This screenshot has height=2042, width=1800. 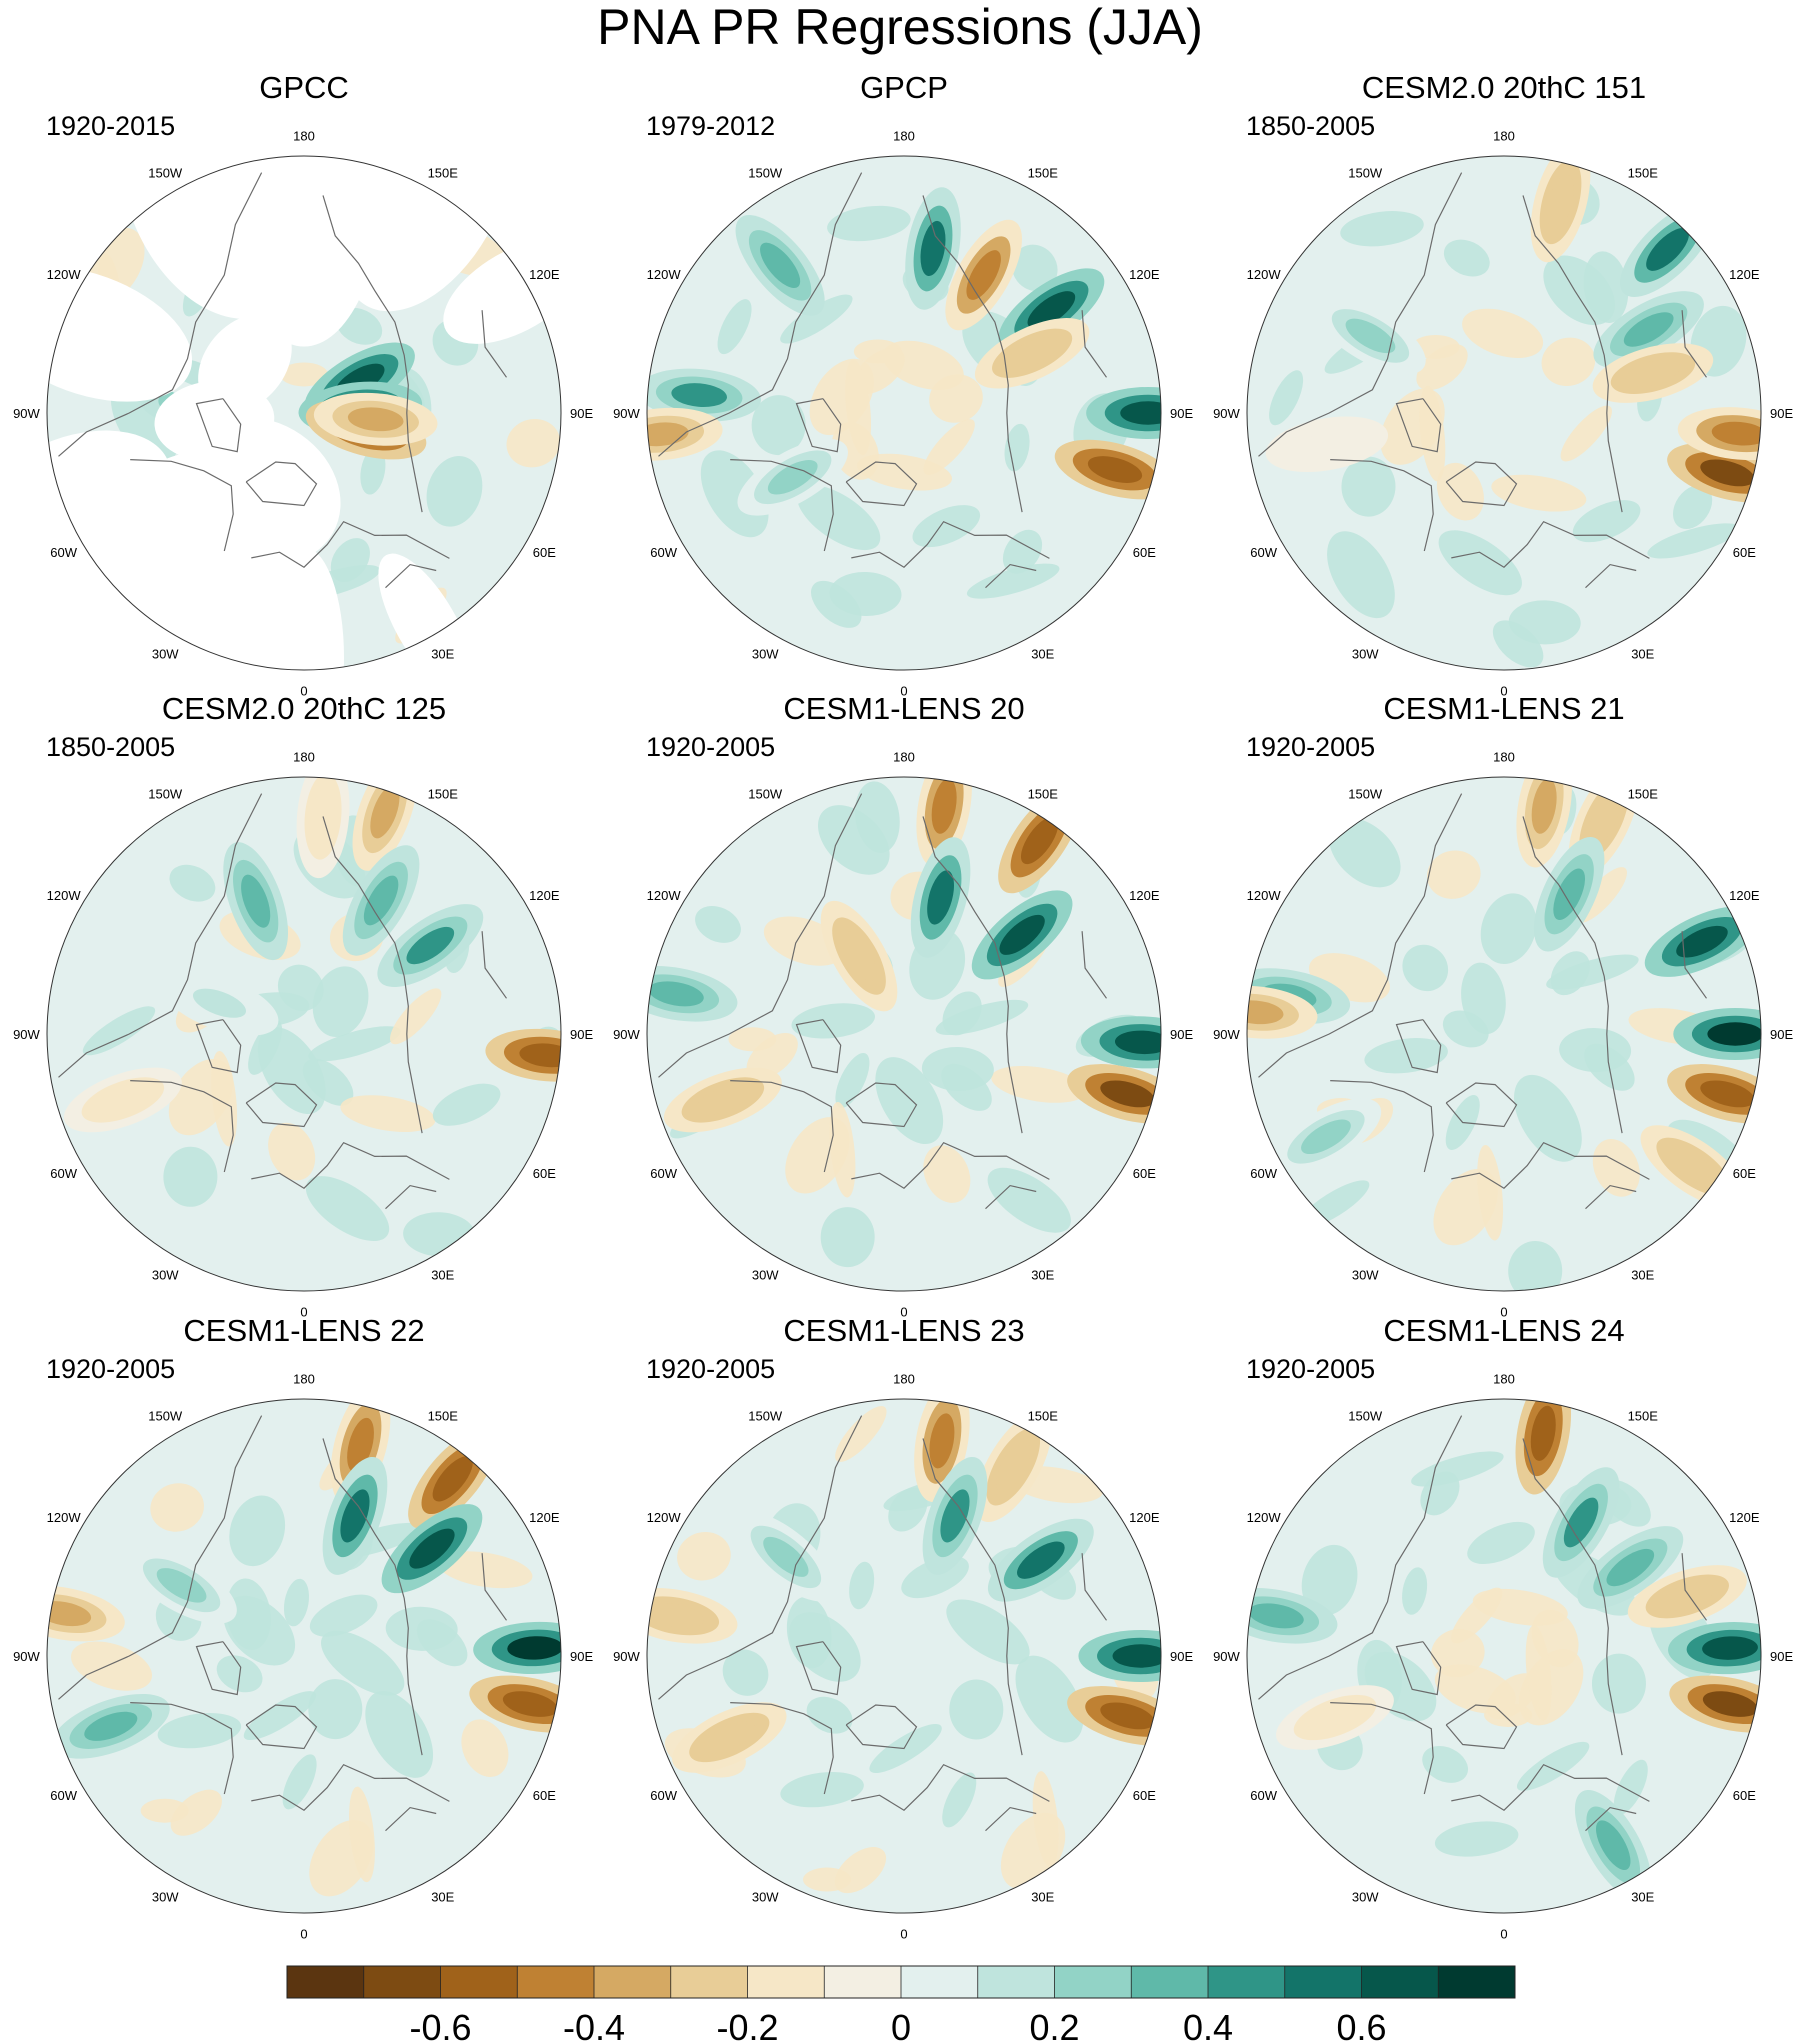 I want to click on map-outline, so click(x=1504, y=1656).